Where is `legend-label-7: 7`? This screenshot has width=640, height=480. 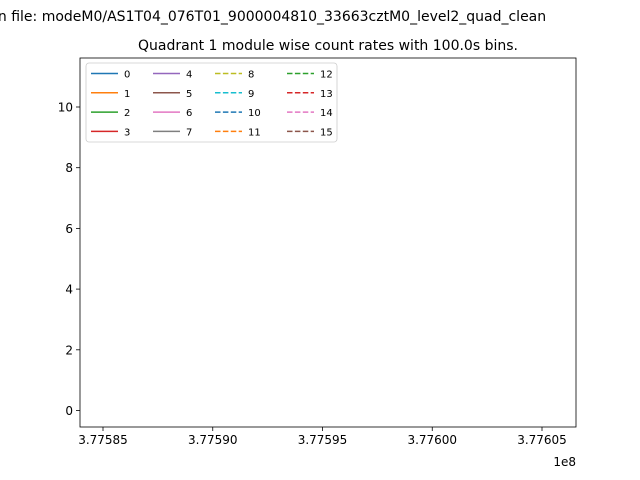
legend-label-7: 7 is located at coordinates (189, 132).